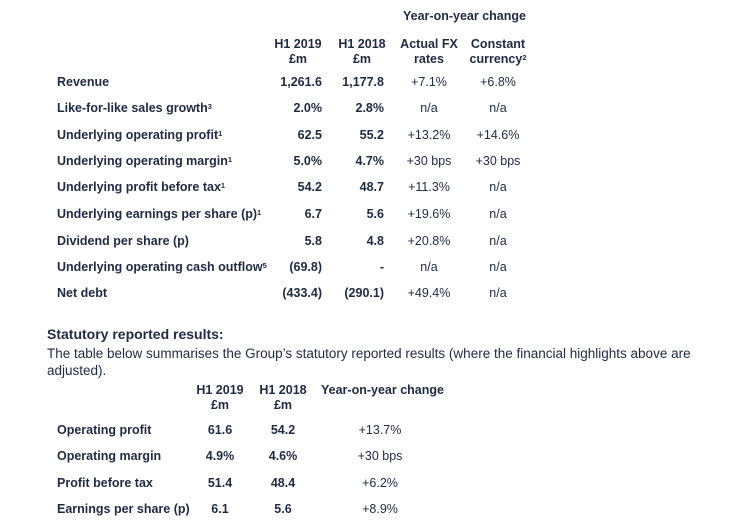 The width and height of the screenshot is (735, 531). I want to click on table-cell: 4.7%, so click(370, 161).